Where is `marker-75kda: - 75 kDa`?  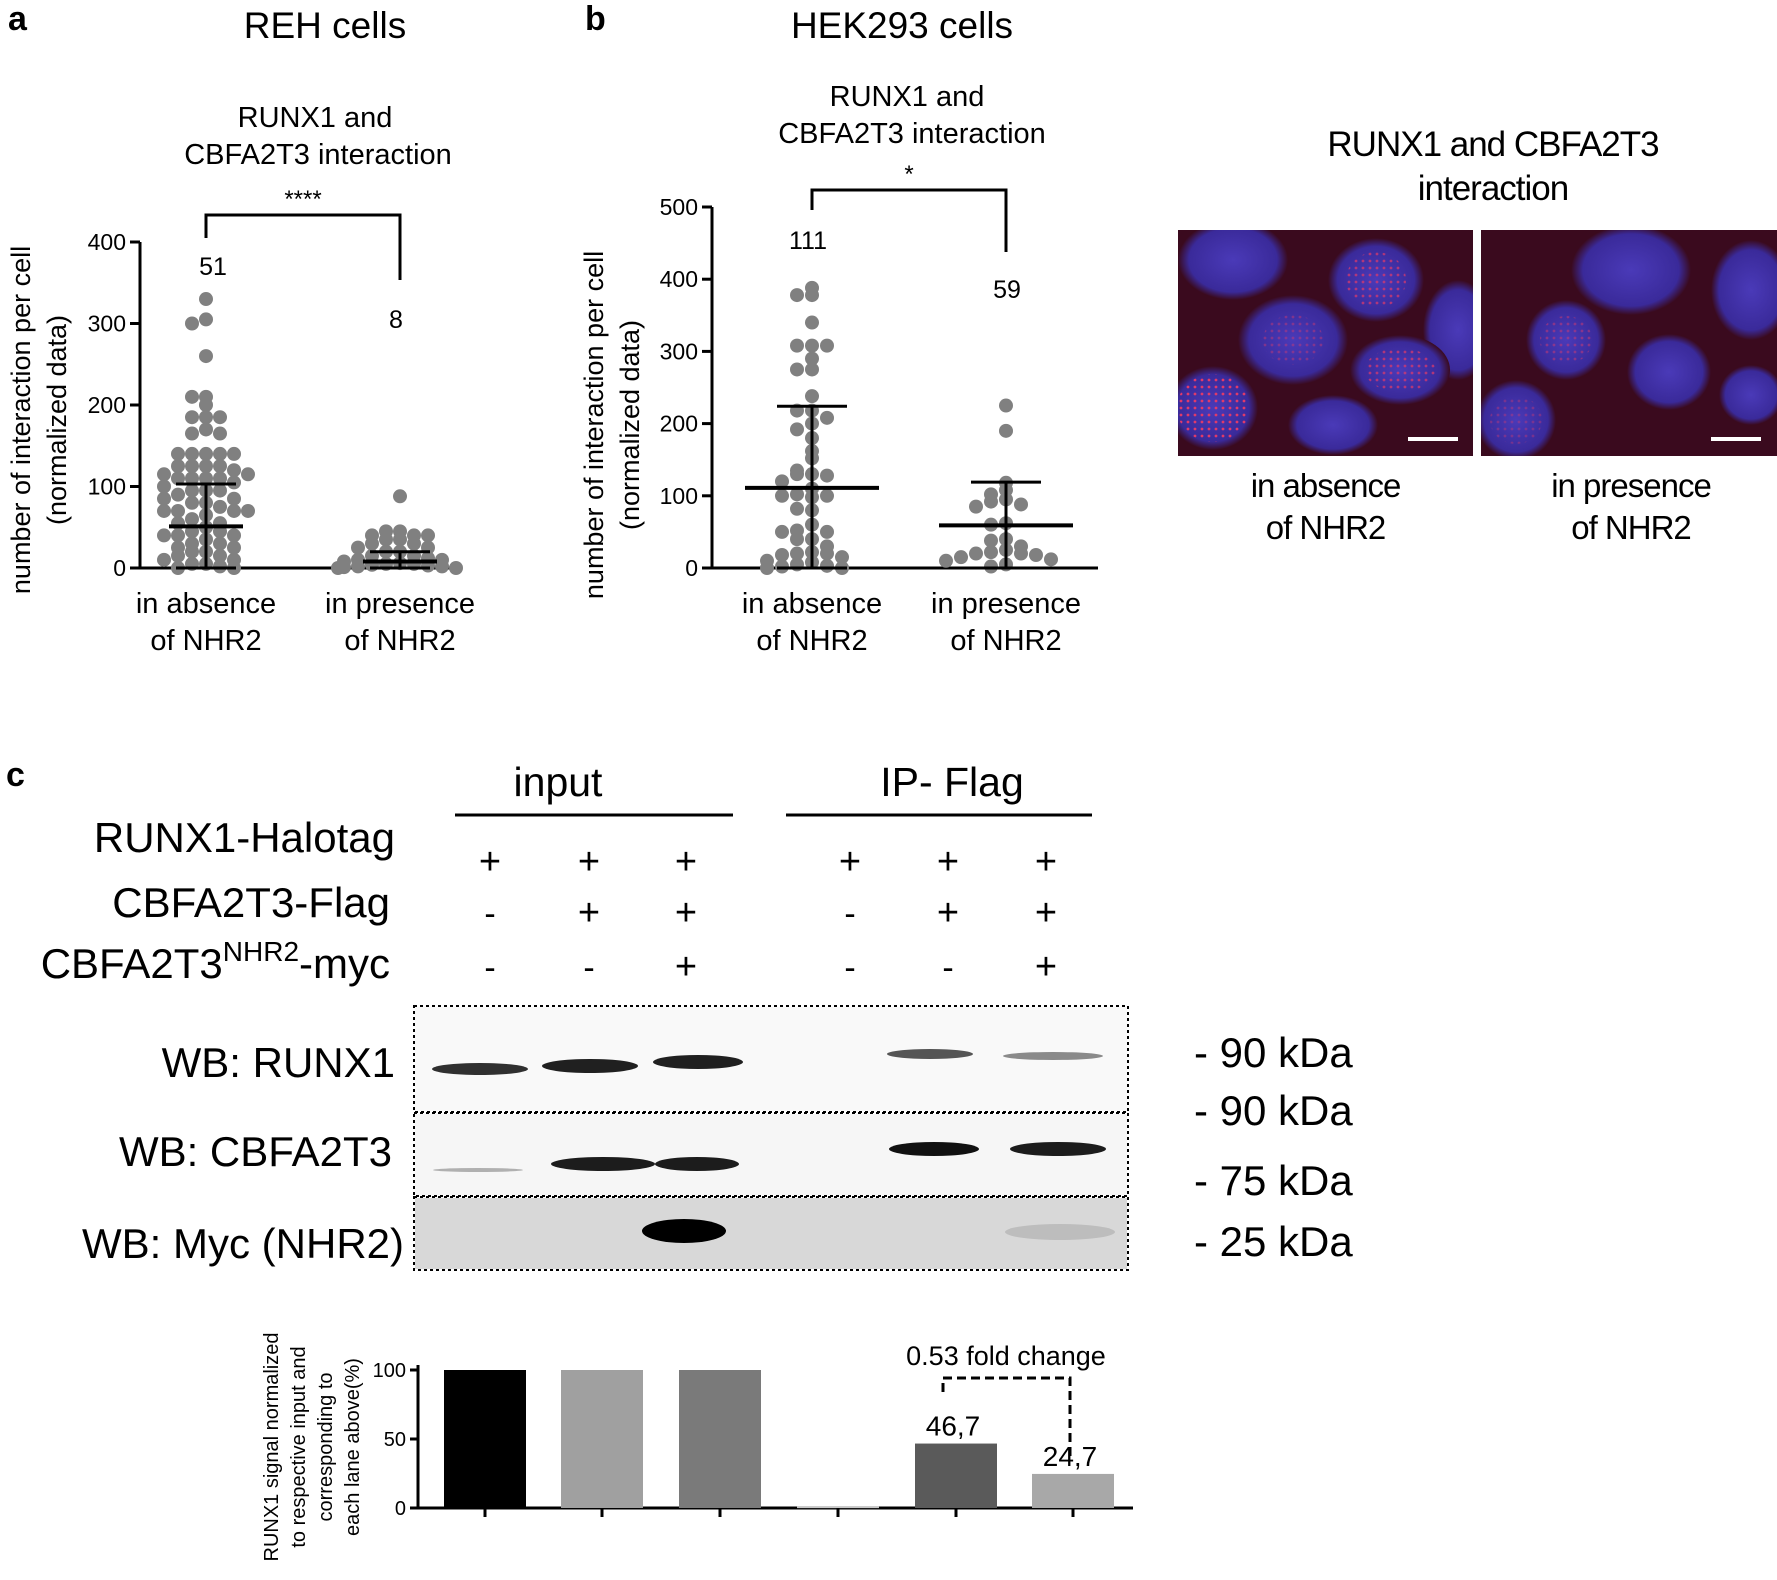 marker-75kda: - 75 kDa is located at coordinates (1273, 1180).